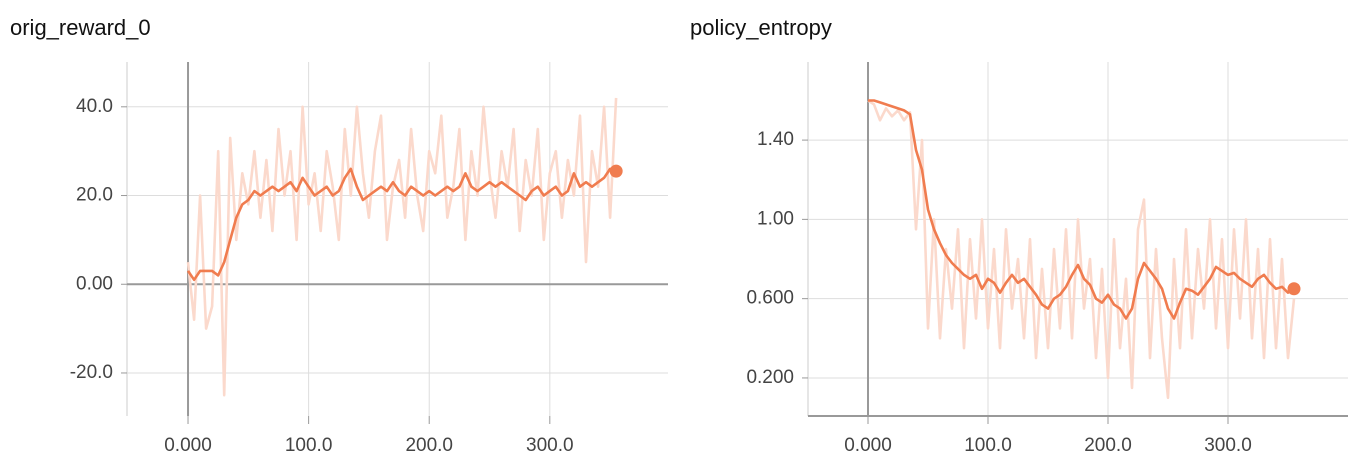 The image size is (1370, 466). Describe the element at coordinates (94, 106) in the screenshot. I see `y-tick-label: 40.0` at that location.